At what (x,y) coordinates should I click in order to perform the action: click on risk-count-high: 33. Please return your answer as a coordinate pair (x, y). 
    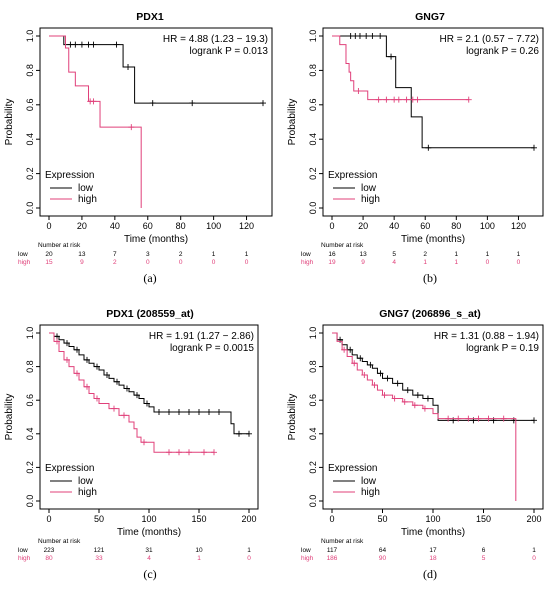
    Looking at the image, I should click on (99, 558).